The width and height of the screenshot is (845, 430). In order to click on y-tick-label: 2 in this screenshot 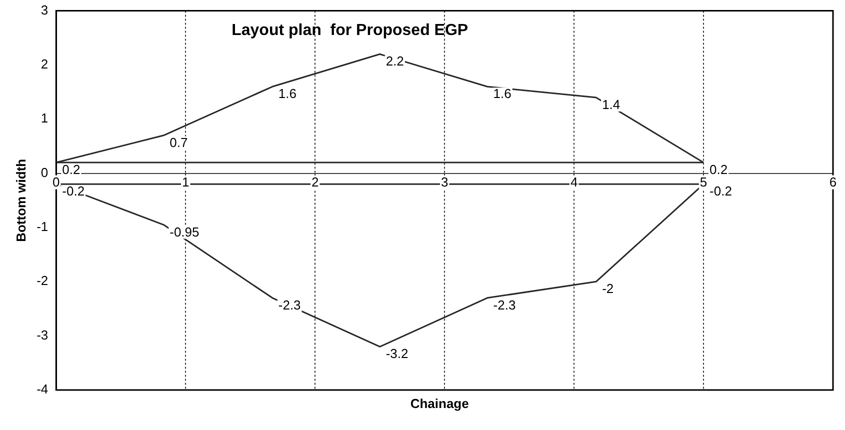, I will do `click(44, 64)`.